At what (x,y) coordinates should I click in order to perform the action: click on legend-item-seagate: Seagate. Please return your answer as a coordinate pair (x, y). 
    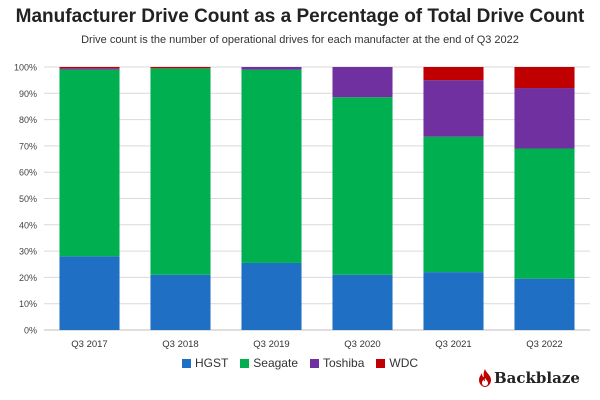
    Looking at the image, I should click on (269, 363).